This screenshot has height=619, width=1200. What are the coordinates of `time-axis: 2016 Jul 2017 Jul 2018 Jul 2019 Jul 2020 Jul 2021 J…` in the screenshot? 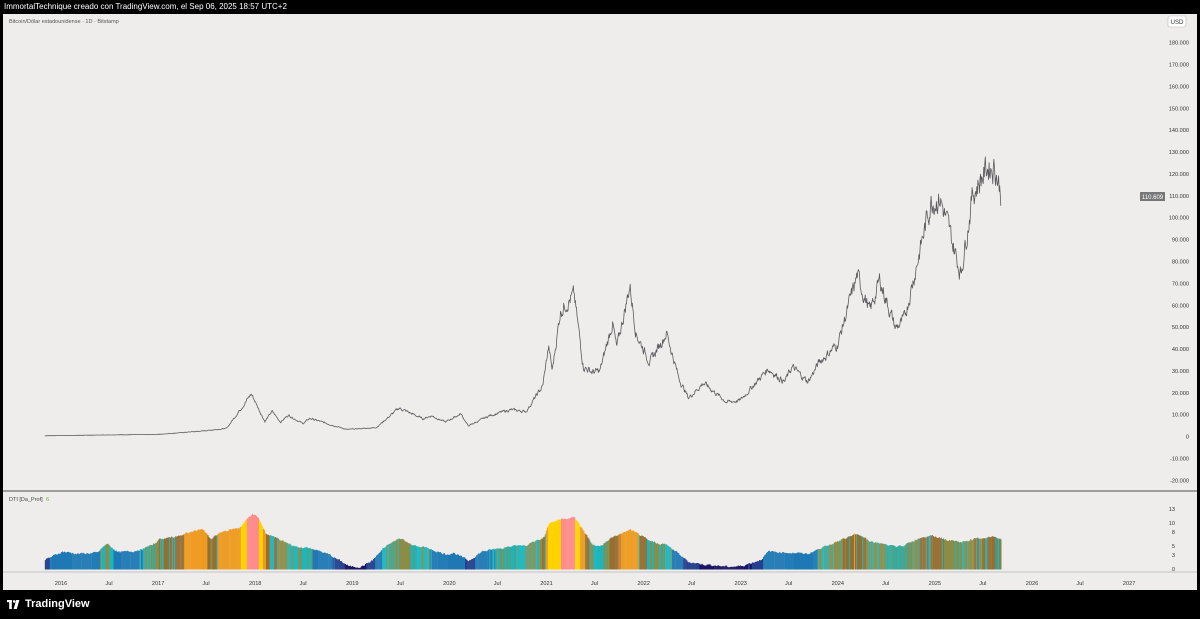 It's located at (595, 584).